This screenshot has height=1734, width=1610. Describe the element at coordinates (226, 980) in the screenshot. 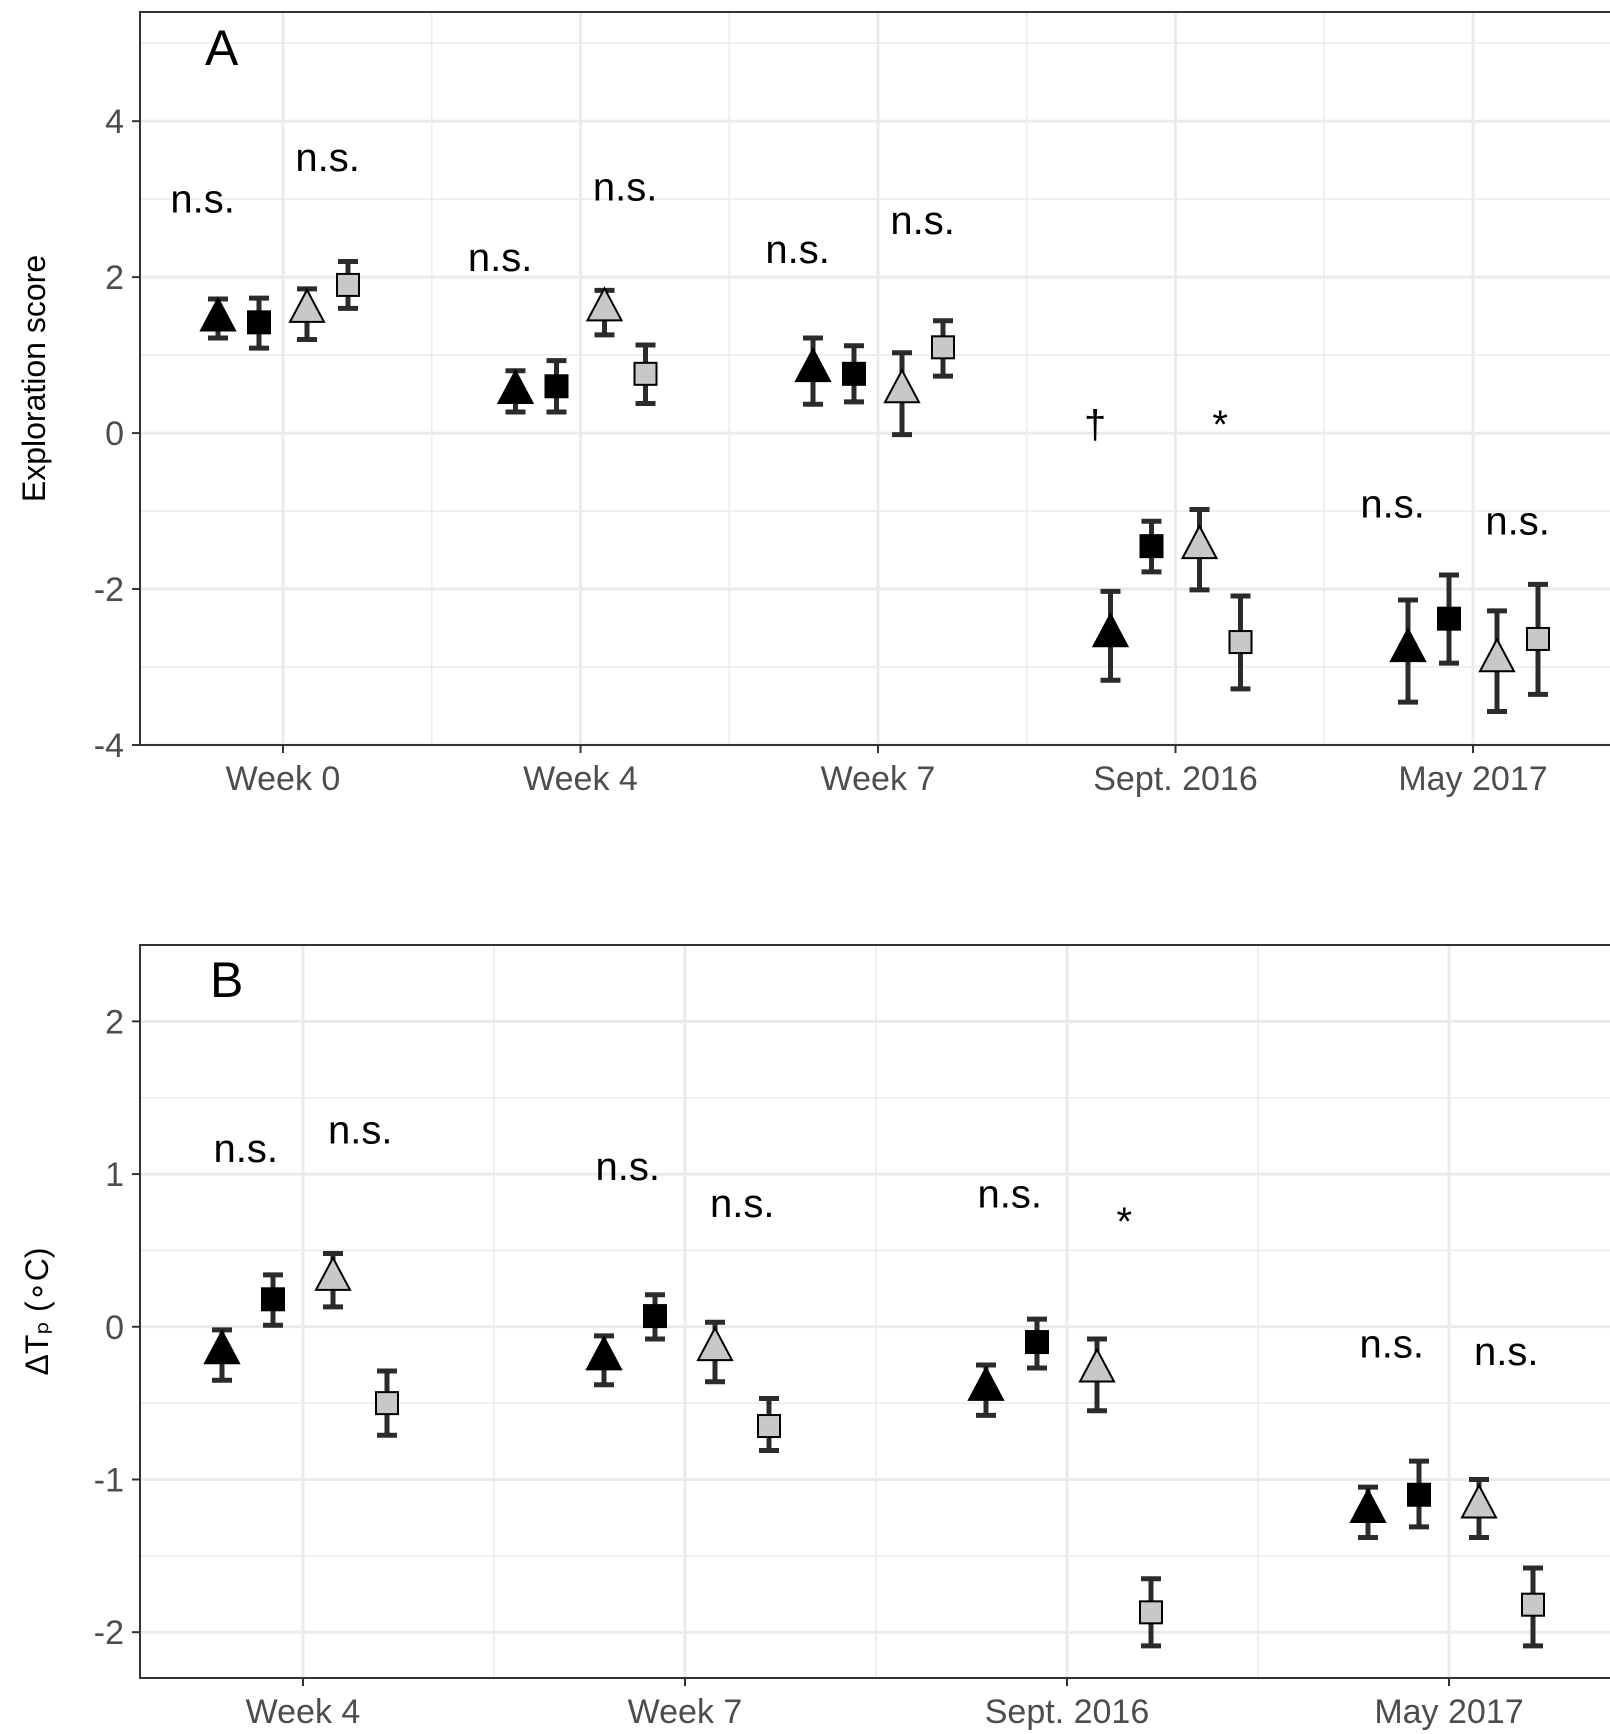

I see `panel-letter: B` at that location.